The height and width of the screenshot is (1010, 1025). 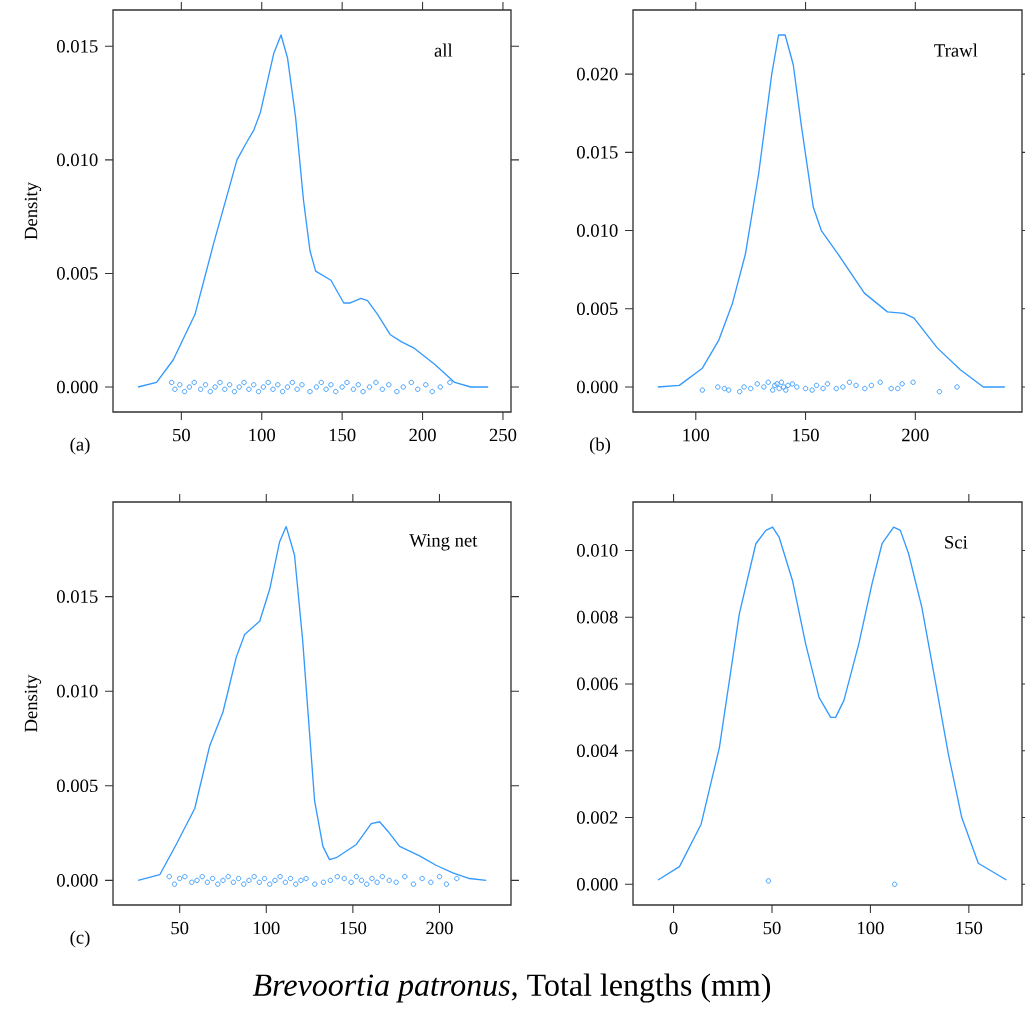 I want to click on text: all, so click(x=443, y=50).